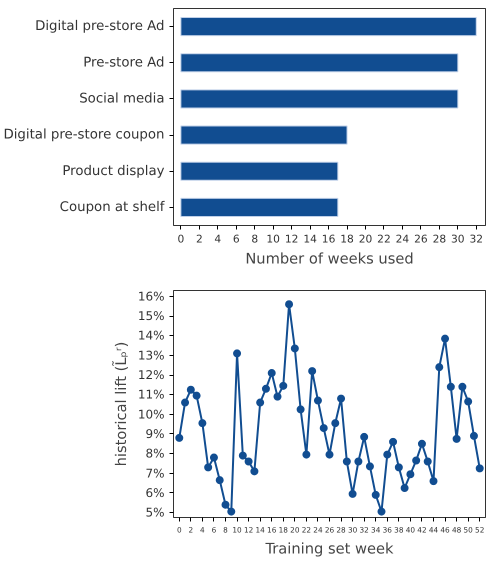 The image size is (497, 565). I want to click on y-tick-label: Pre-store Ad, so click(124, 62).